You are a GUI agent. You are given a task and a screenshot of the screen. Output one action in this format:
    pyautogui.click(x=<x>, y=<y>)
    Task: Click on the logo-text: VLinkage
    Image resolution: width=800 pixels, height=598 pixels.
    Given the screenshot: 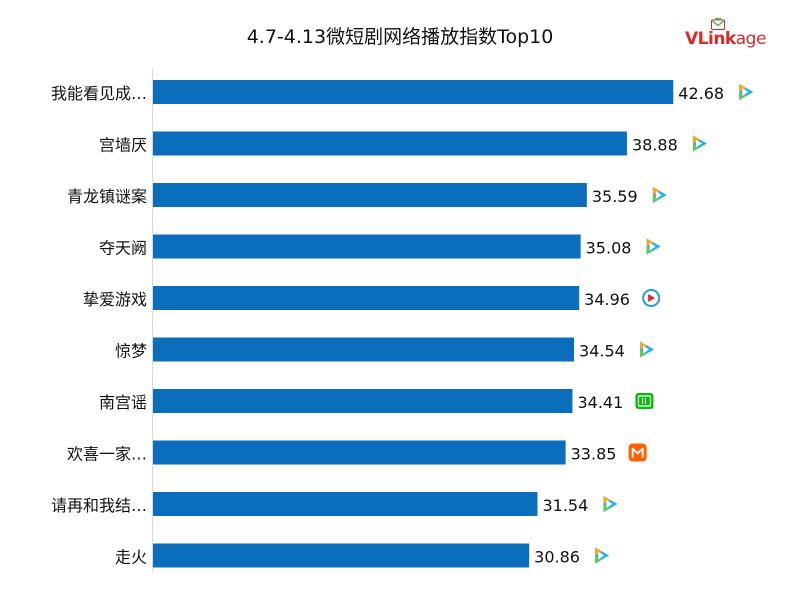 What is the action you would take?
    pyautogui.click(x=725, y=39)
    